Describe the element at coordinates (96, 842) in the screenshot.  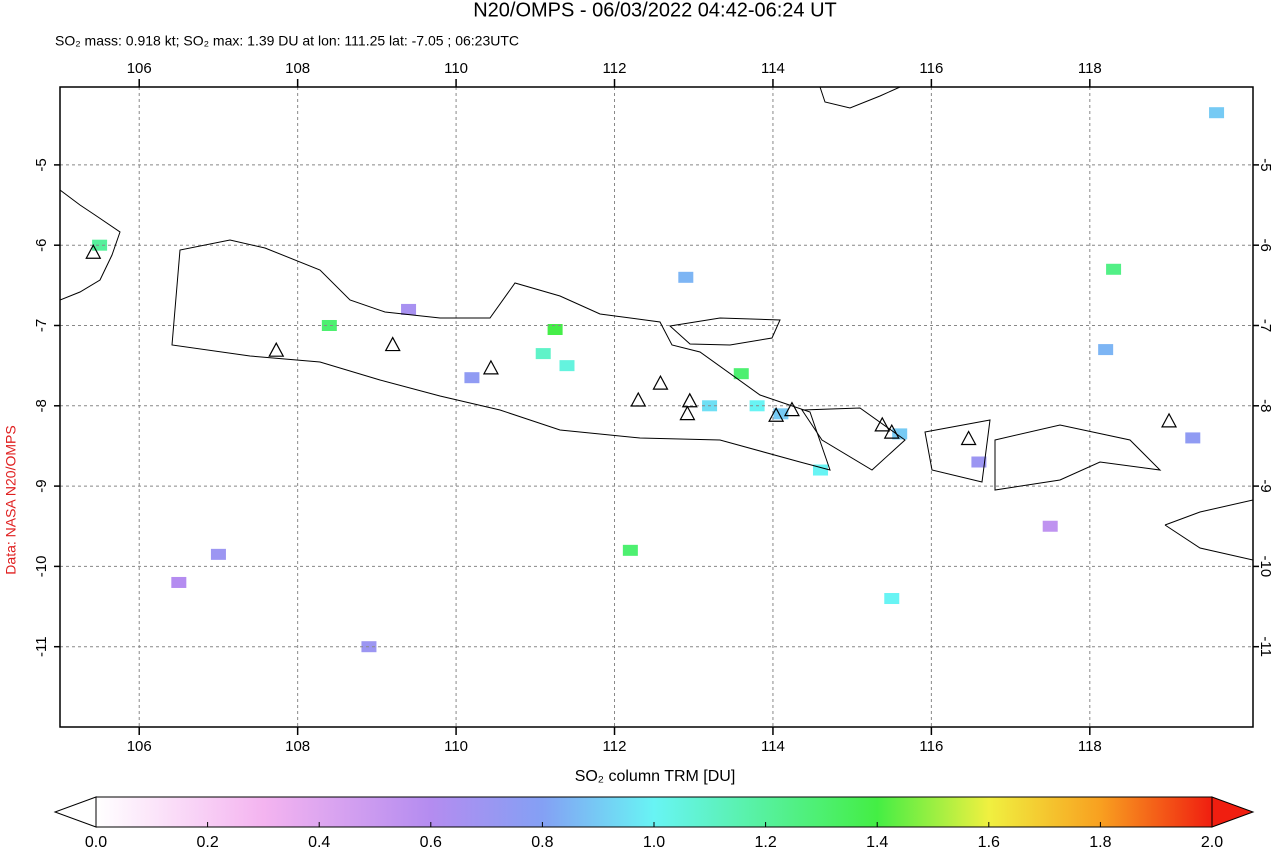
I see `colorbar-tick-label: 0.0` at that location.